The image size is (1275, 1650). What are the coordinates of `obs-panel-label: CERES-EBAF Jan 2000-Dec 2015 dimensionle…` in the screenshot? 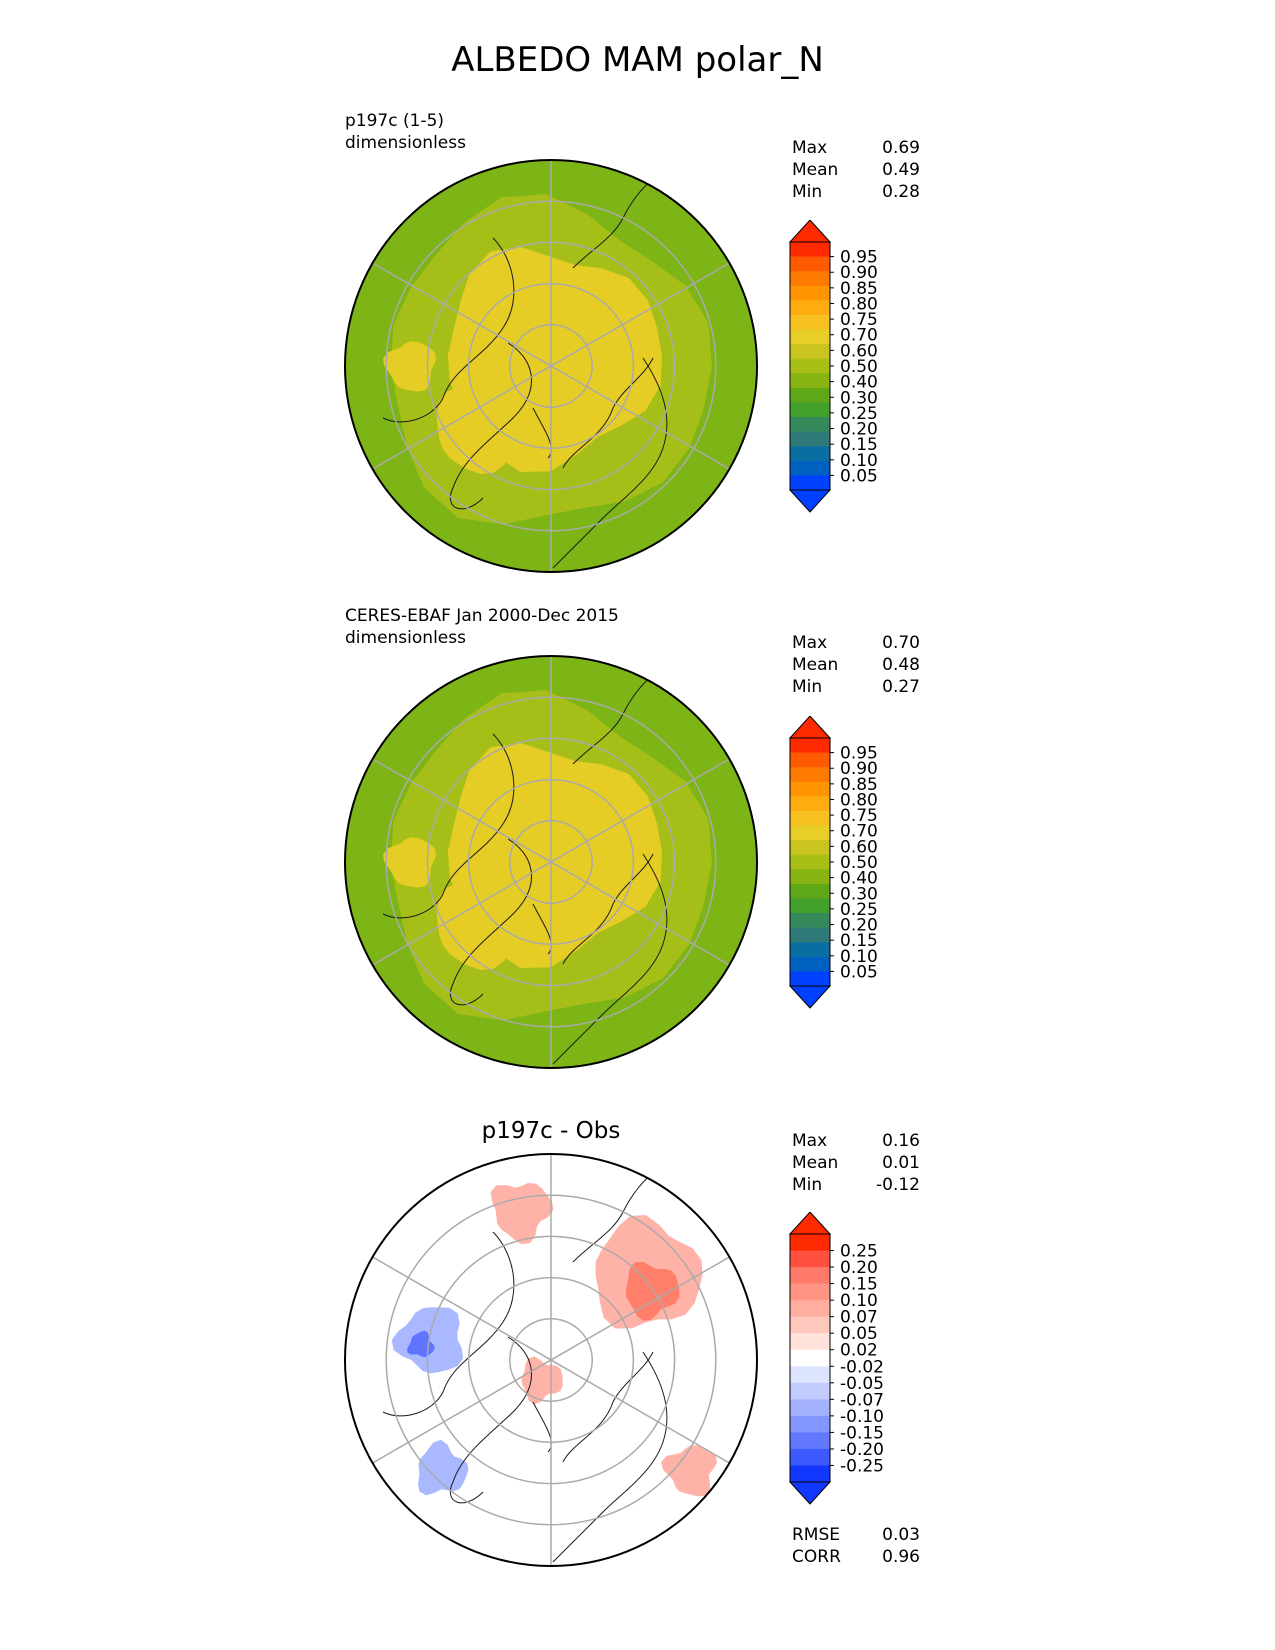 It's located at (482, 627).